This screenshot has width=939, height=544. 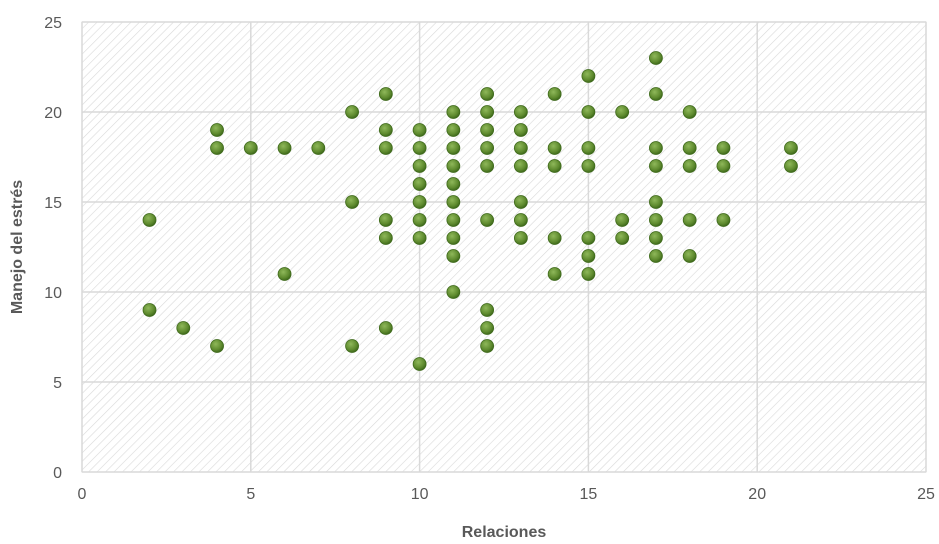 I want to click on y-tick-label: 0, so click(x=57, y=473).